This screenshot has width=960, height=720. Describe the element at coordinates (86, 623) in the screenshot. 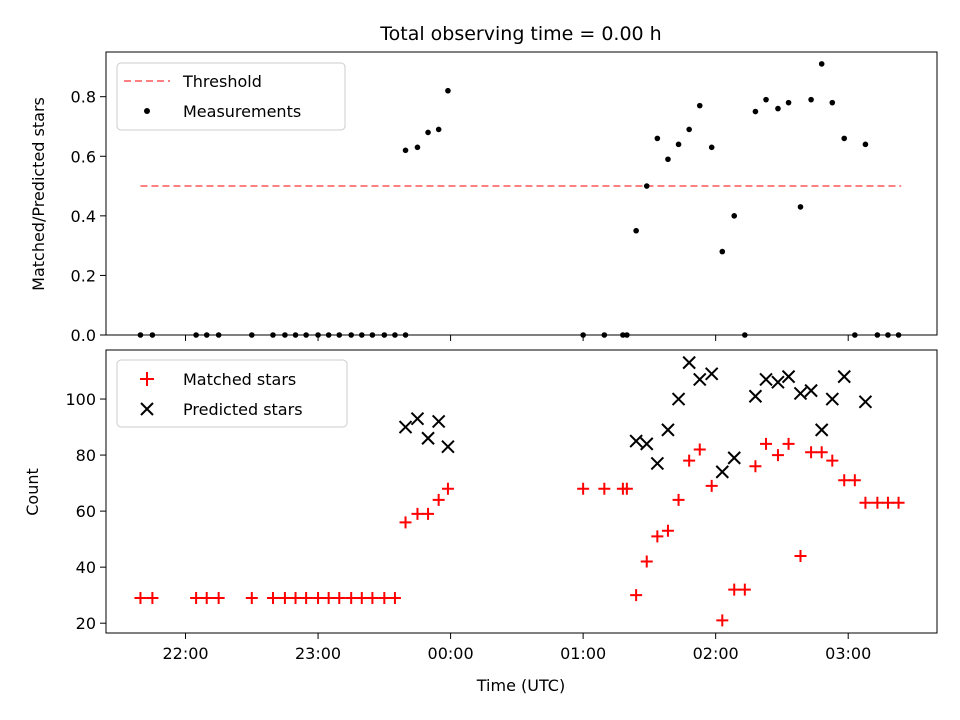

I see `y-tick-label: 20` at that location.